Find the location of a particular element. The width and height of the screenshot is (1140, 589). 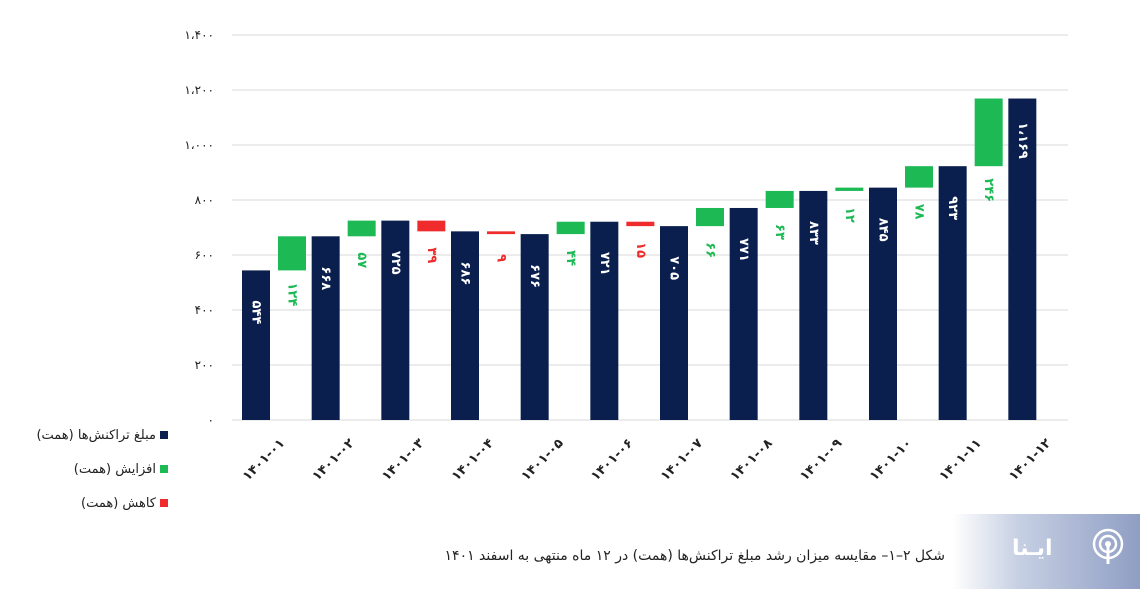

total-bar-label: ۶۷۶ is located at coordinates (534, 276).